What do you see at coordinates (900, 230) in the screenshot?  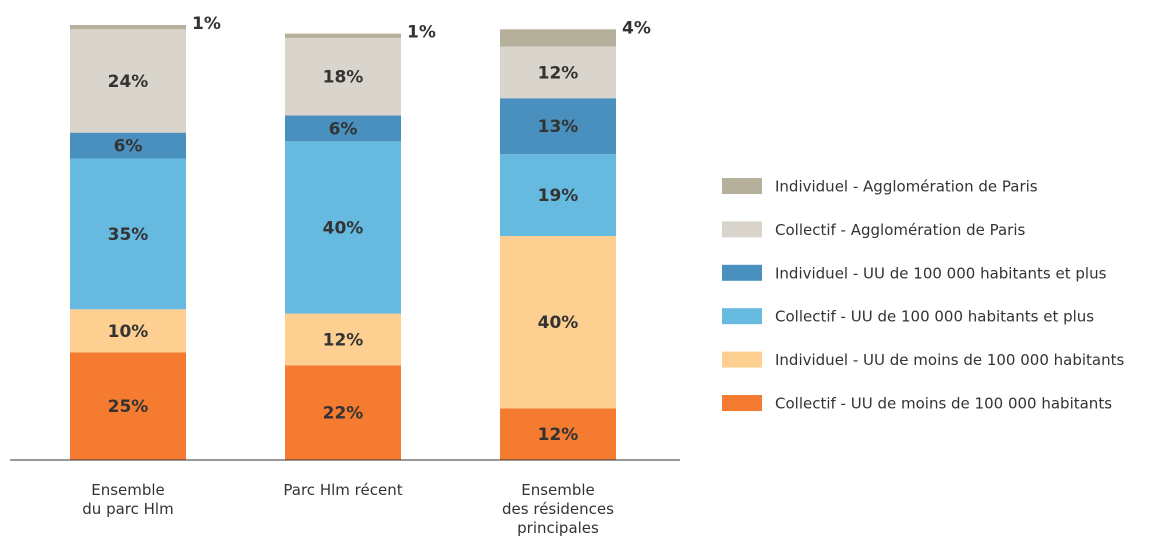 I see `legend-label: Collectif - Agglomération de Paris` at bounding box center [900, 230].